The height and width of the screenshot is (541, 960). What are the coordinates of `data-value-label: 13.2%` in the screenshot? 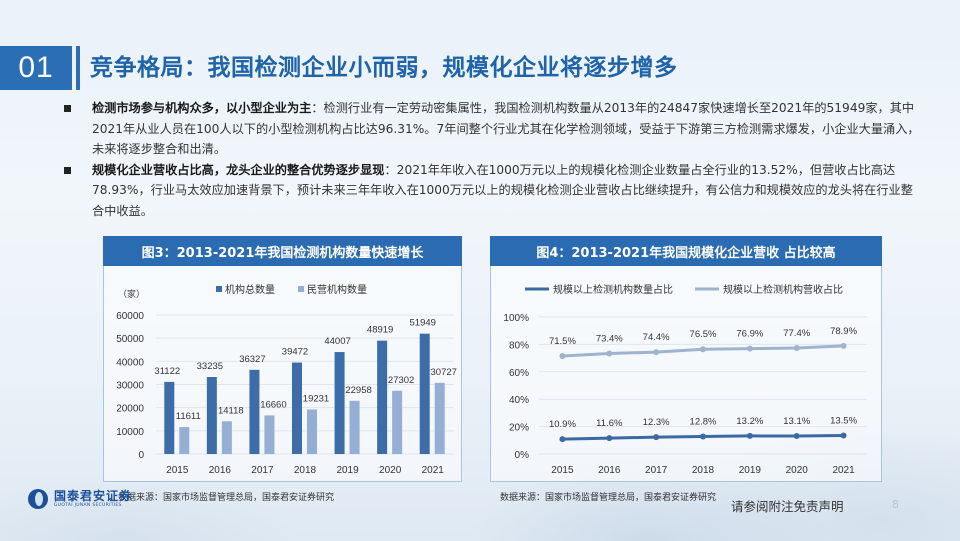 It's located at (749, 421).